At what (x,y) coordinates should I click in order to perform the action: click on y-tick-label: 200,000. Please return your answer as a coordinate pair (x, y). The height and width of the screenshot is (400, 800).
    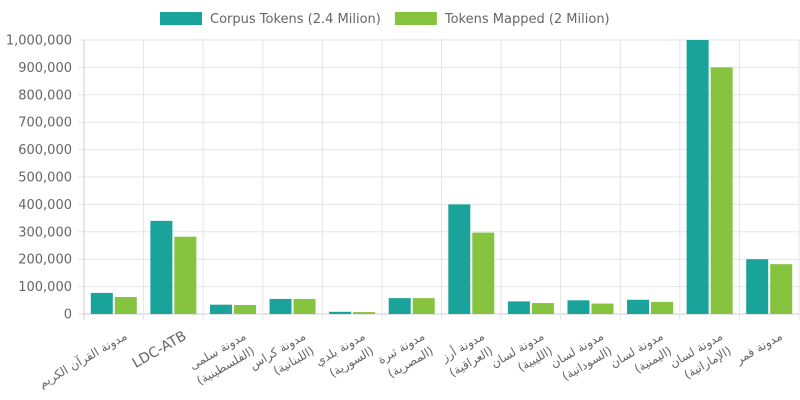
    Looking at the image, I should click on (45, 260).